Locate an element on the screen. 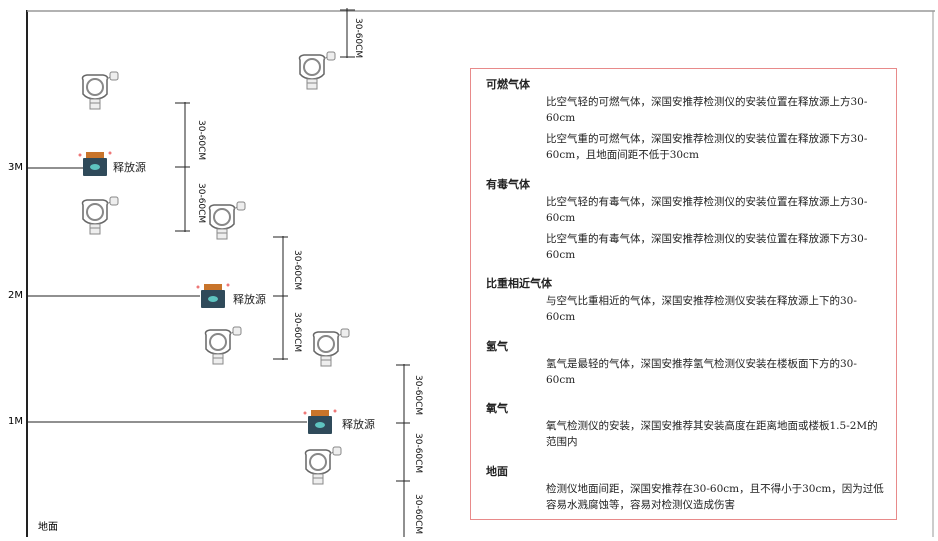  section-text: 氢气是最轻的气体，深国安推荐氢气检测仪安装在楼板面下方的30-60cm is located at coordinates (701, 371).